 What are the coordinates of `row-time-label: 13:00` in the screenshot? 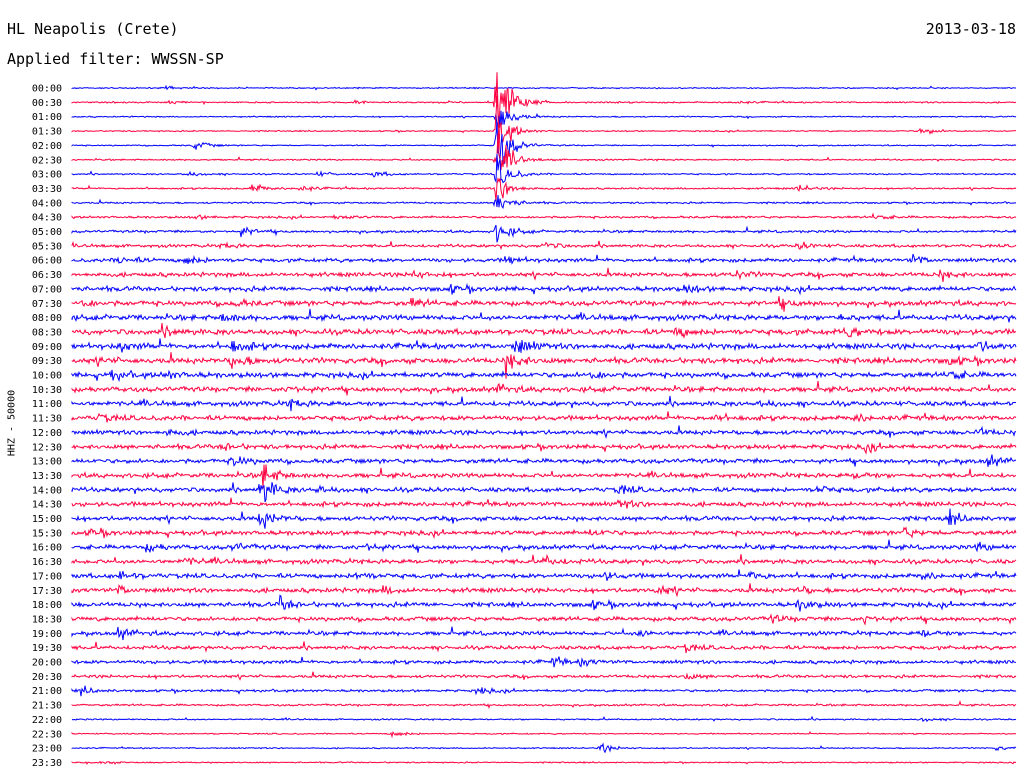 It's located at (47, 462).